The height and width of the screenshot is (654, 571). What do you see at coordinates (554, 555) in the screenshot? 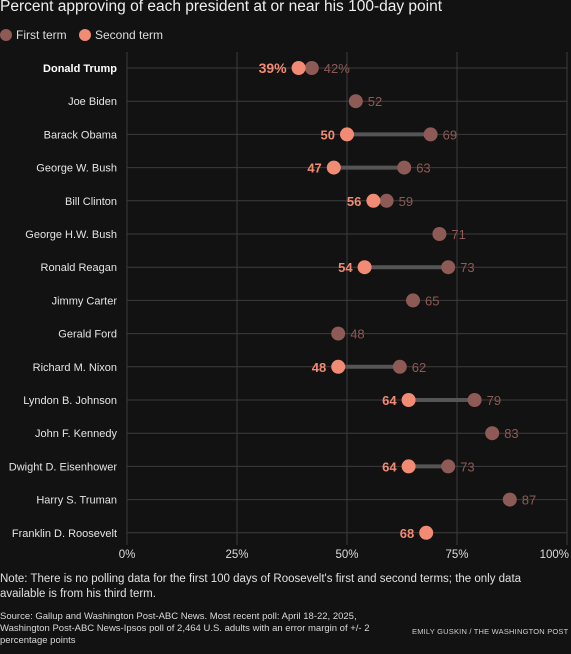
I see `x-tick-label: 100%` at bounding box center [554, 555].